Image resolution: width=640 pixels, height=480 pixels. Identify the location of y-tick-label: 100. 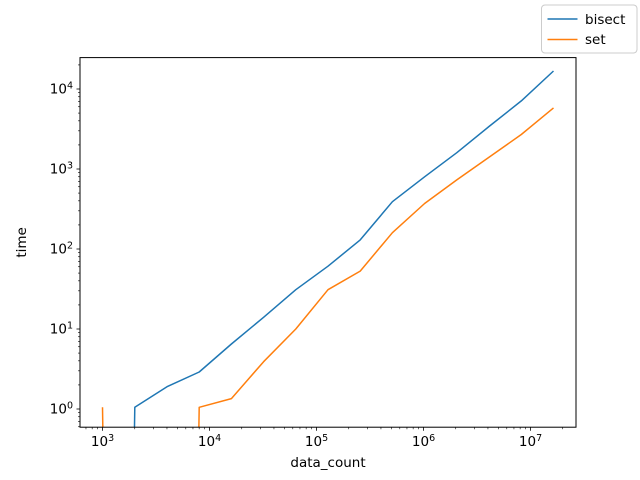
(61, 409).